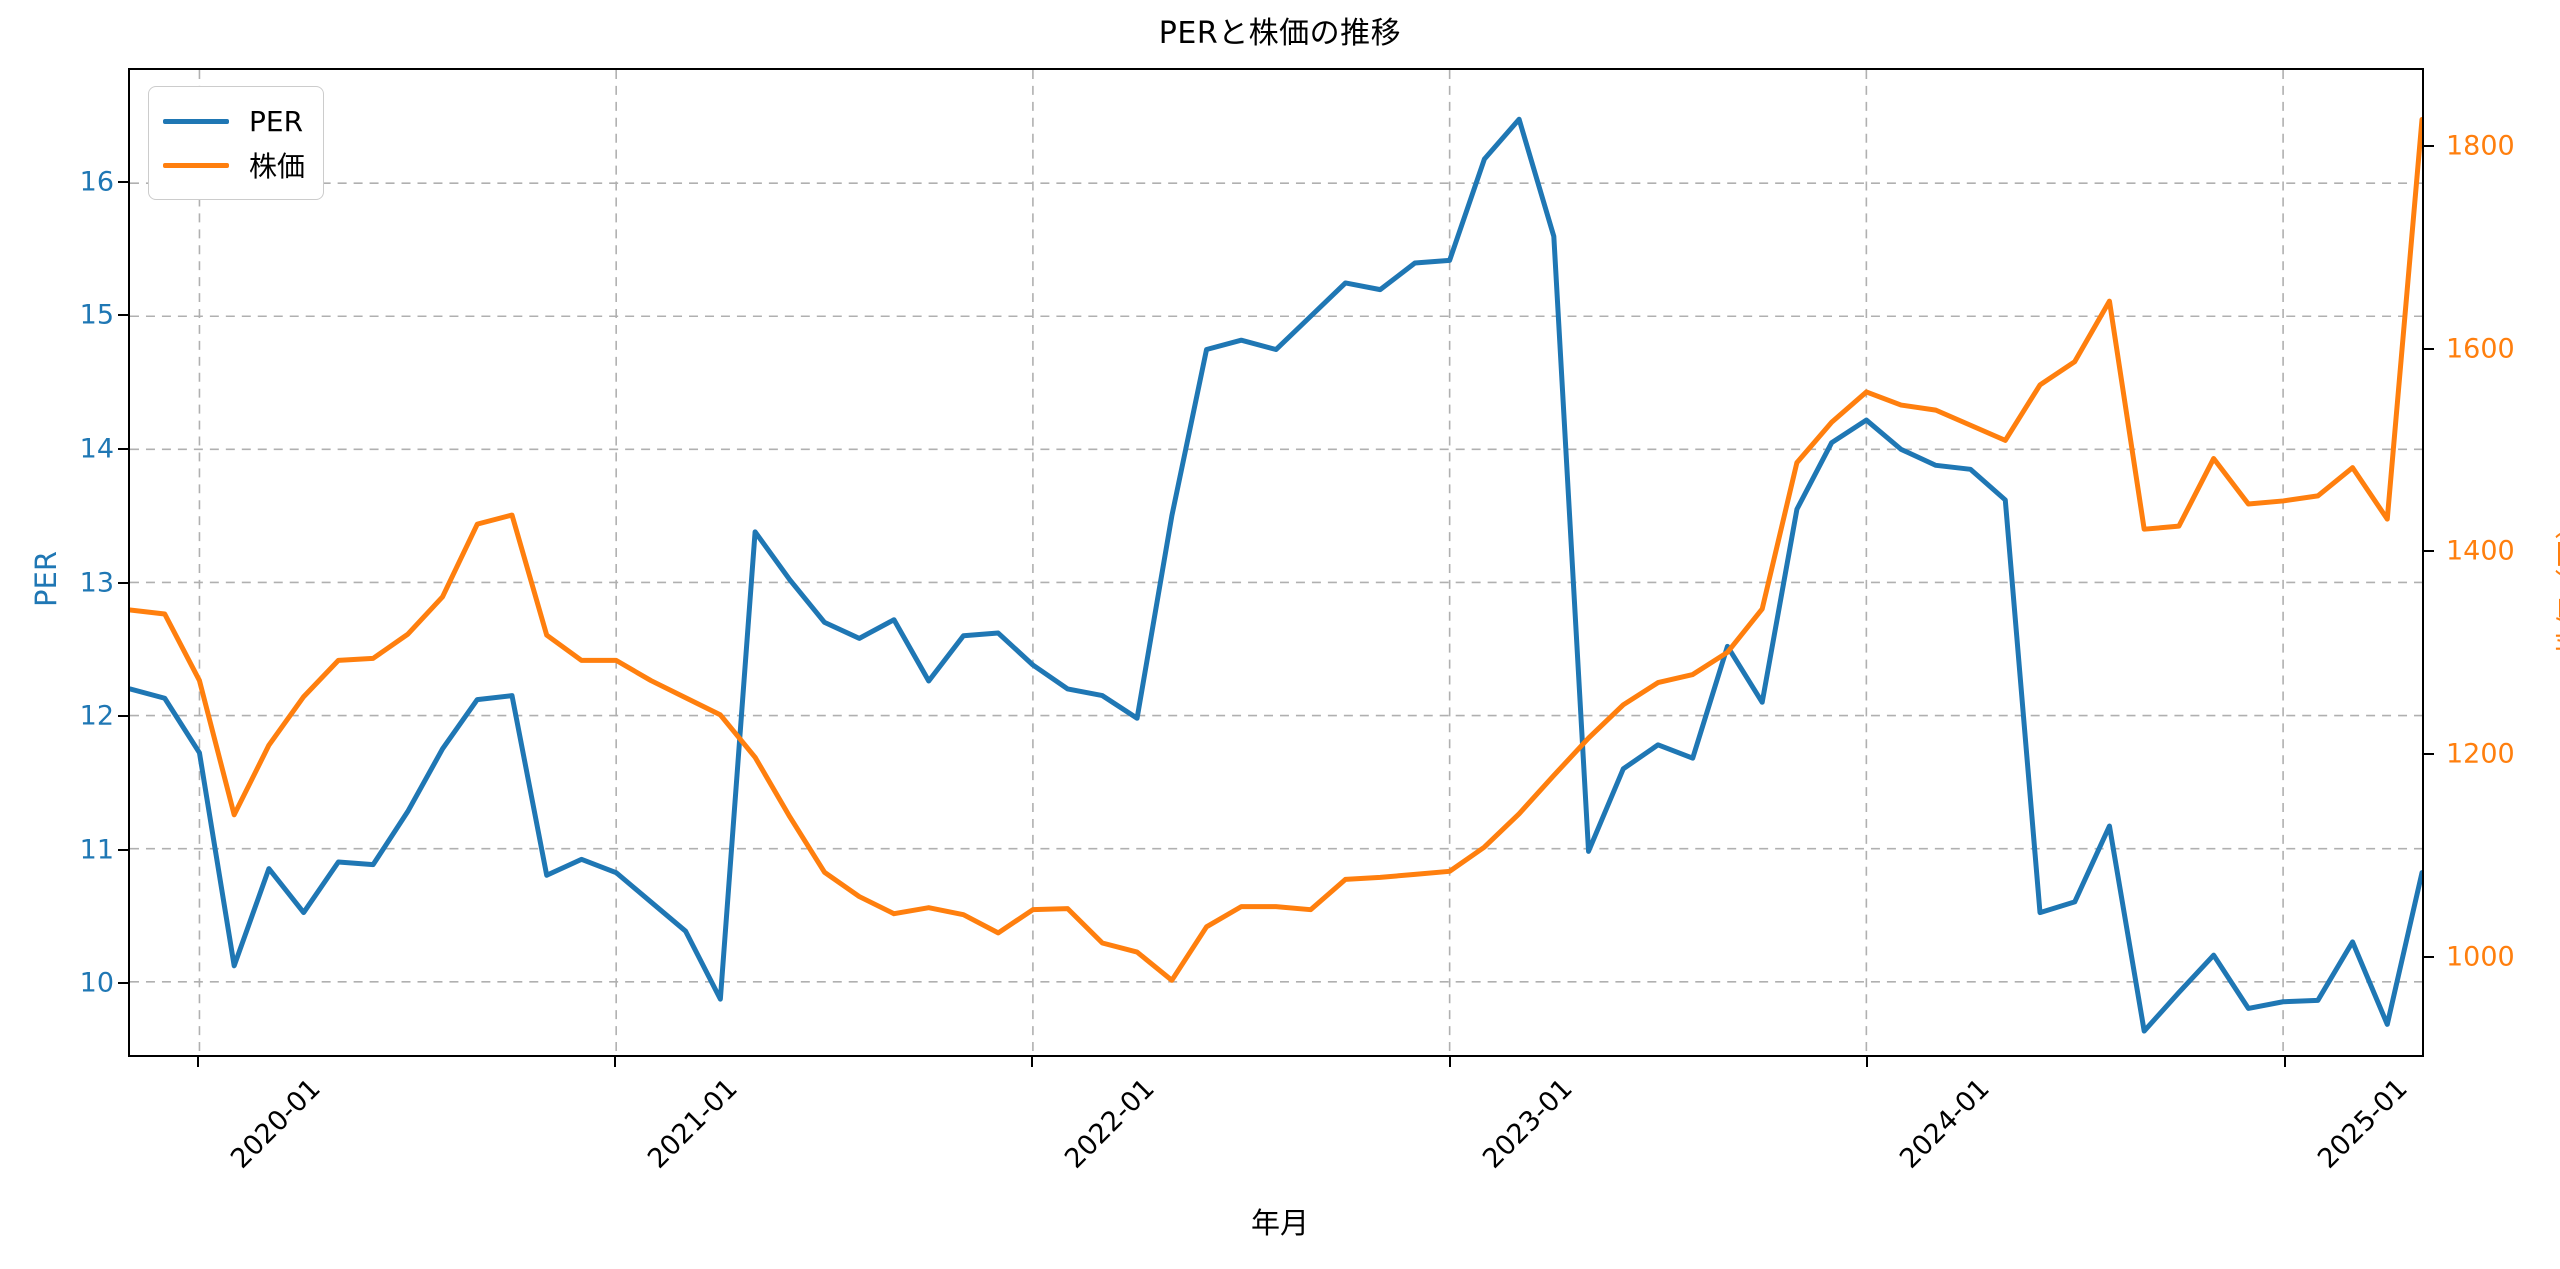  What do you see at coordinates (96, 850) in the screenshot?
I see `y-tick-left-11: 11` at bounding box center [96, 850].